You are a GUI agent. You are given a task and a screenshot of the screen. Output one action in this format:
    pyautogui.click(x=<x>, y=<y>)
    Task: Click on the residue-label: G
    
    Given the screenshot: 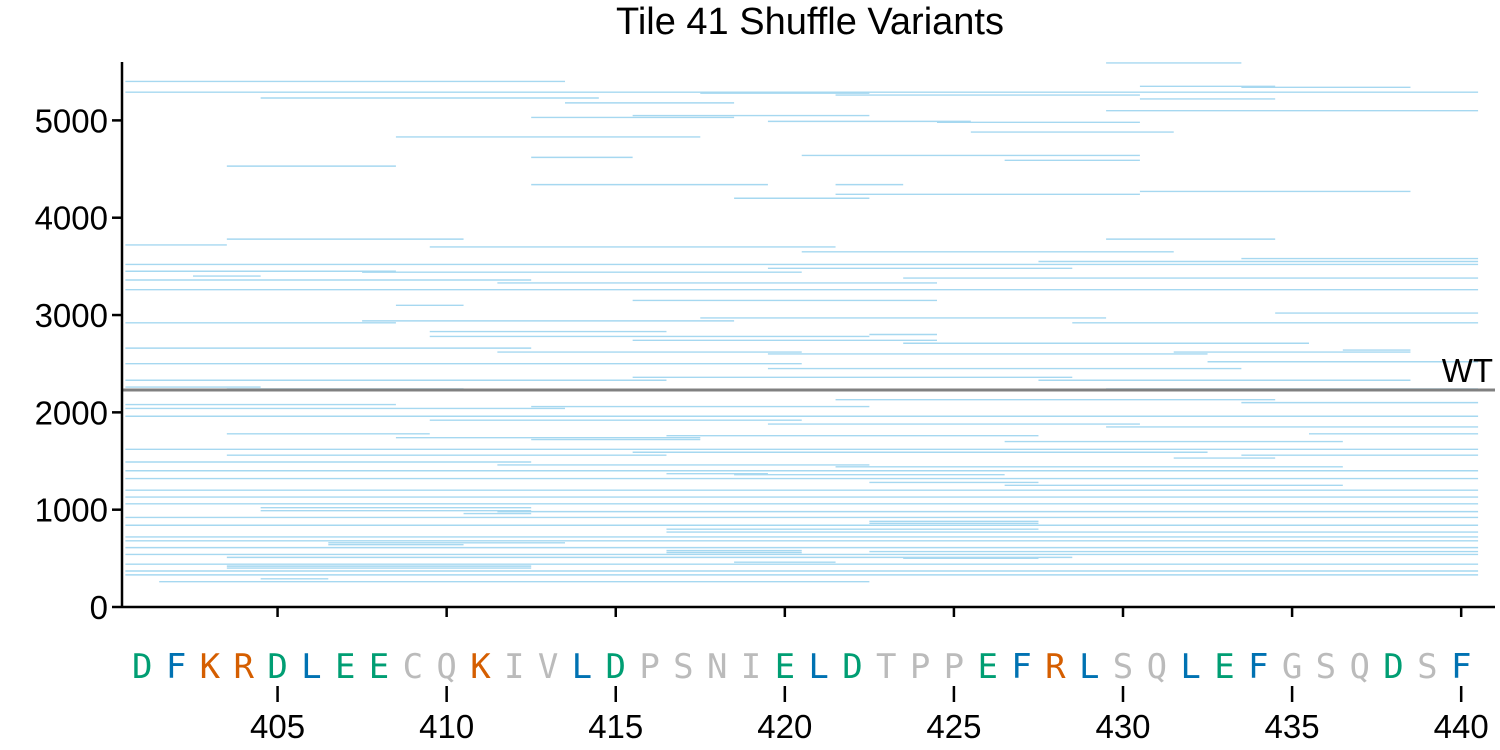 What is the action you would take?
    pyautogui.click(x=1292, y=667)
    